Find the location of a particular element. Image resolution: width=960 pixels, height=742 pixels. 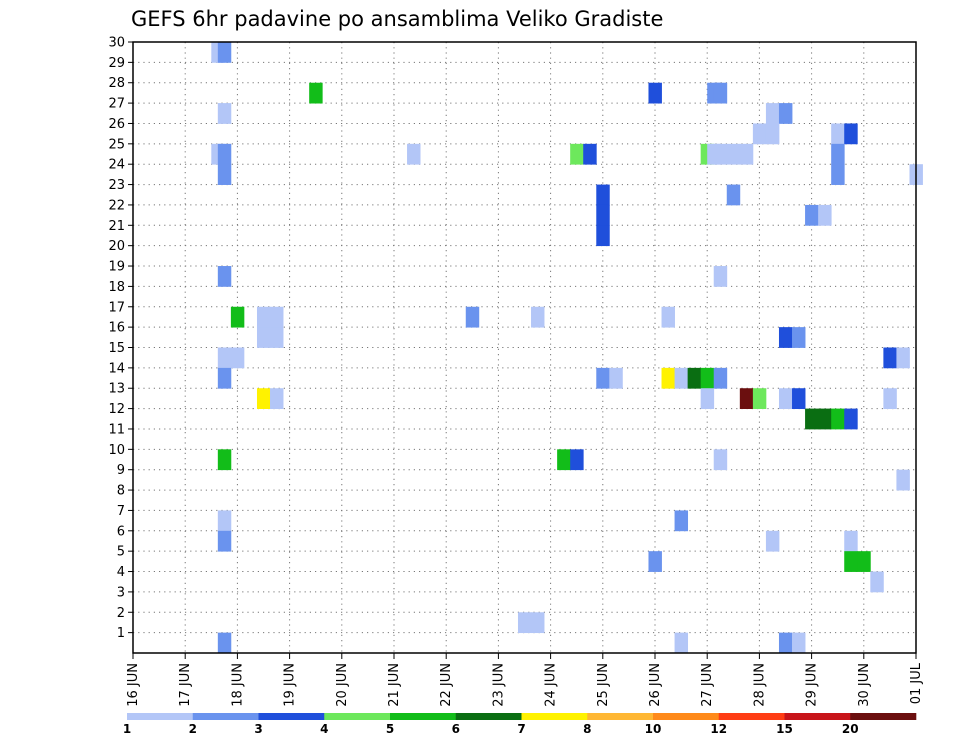

x-tick-label: 21 JUN is located at coordinates (394, 685).